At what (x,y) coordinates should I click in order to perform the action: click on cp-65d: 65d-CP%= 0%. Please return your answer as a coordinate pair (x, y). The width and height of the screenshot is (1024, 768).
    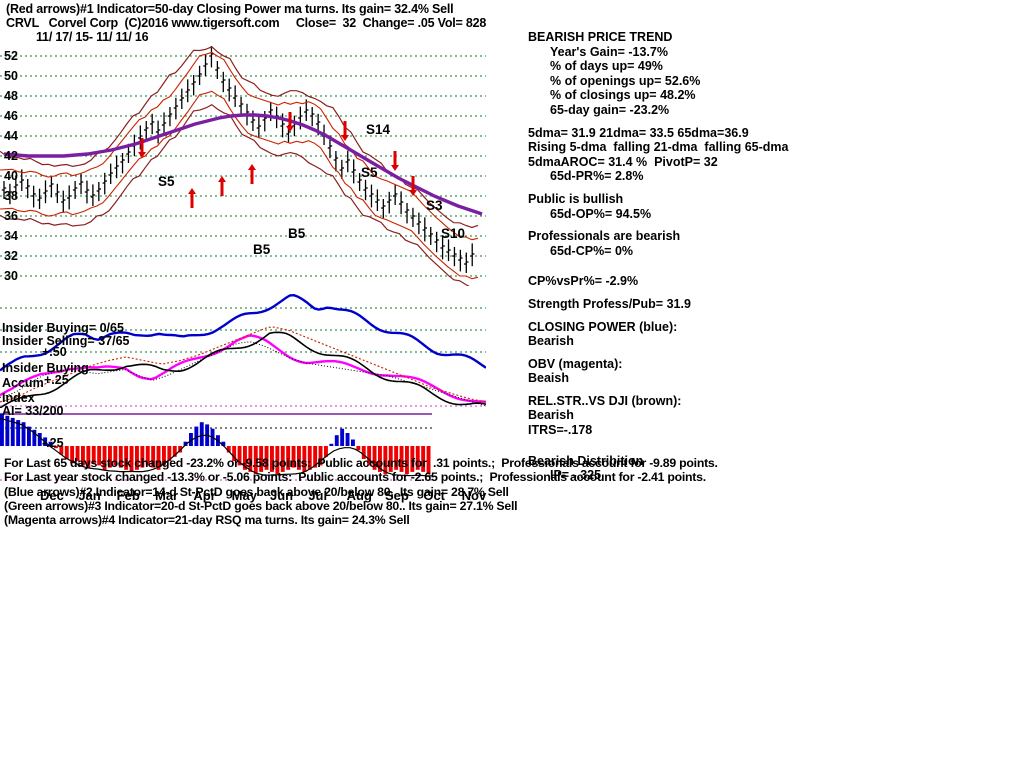
    Looking at the image, I should click on (592, 250).